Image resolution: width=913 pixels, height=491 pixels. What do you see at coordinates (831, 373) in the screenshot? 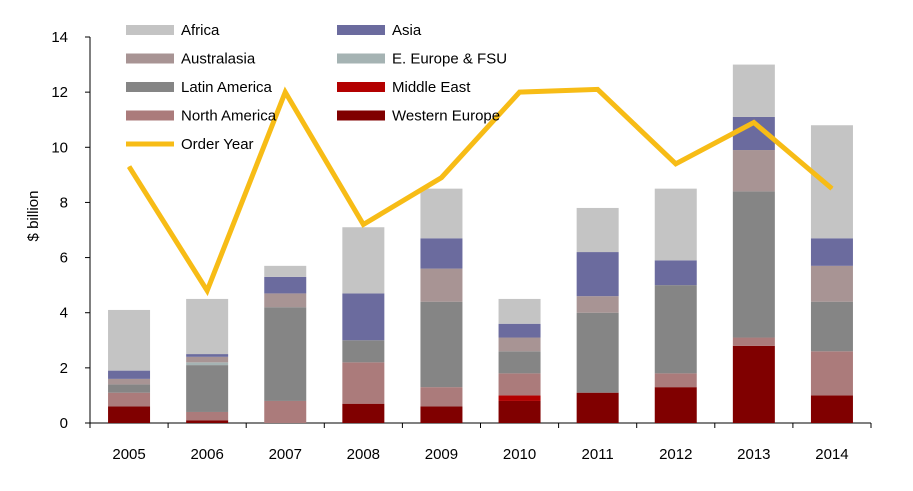
I see `bar-north-america-2014` at bounding box center [831, 373].